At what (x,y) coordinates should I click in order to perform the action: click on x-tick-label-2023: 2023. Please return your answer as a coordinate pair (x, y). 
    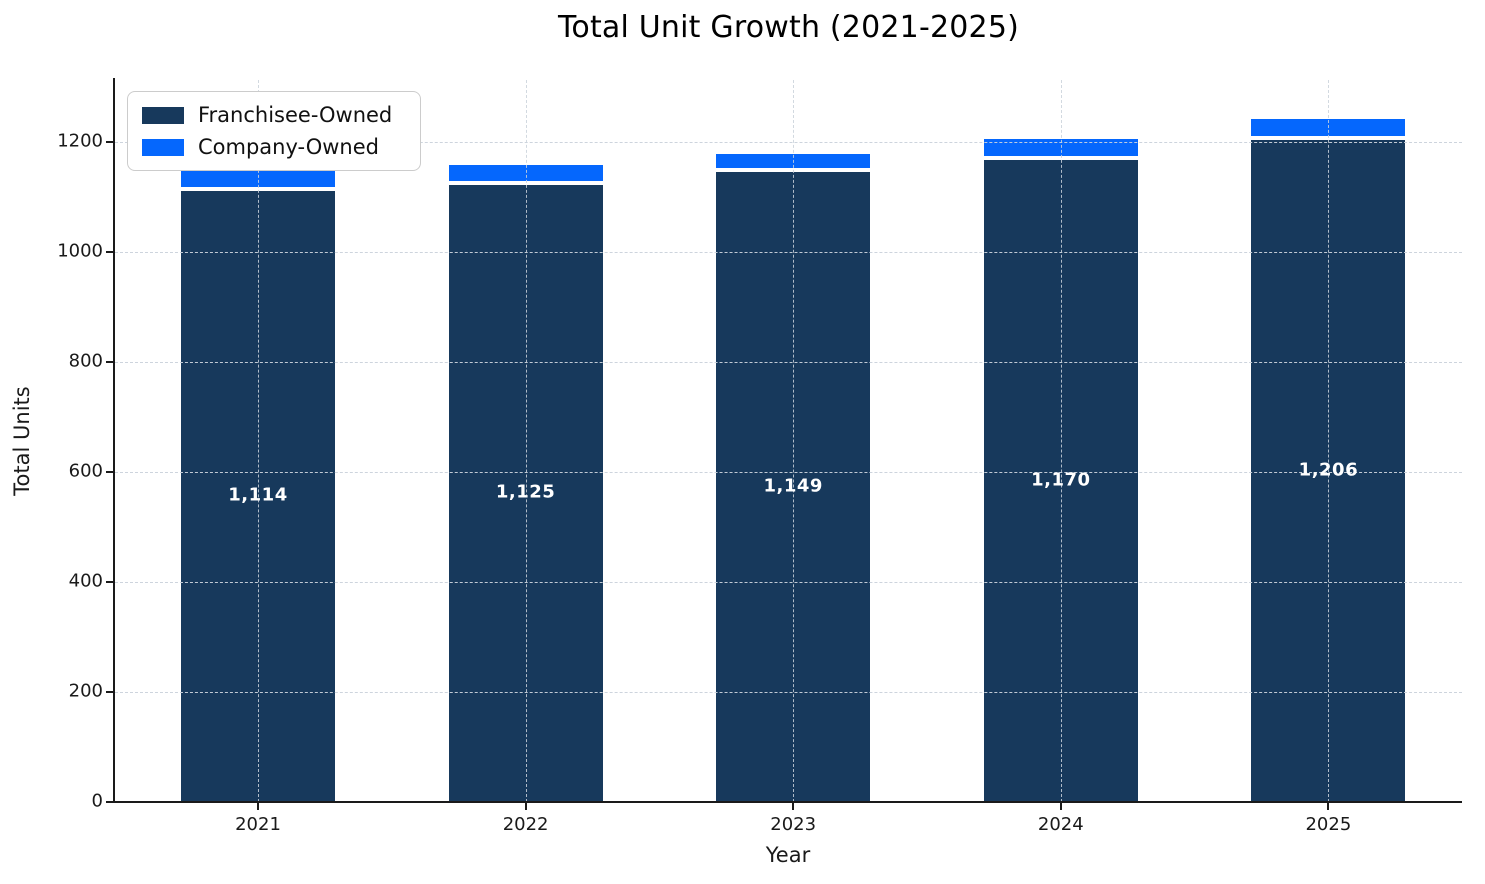
    Looking at the image, I should click on (793, 824).